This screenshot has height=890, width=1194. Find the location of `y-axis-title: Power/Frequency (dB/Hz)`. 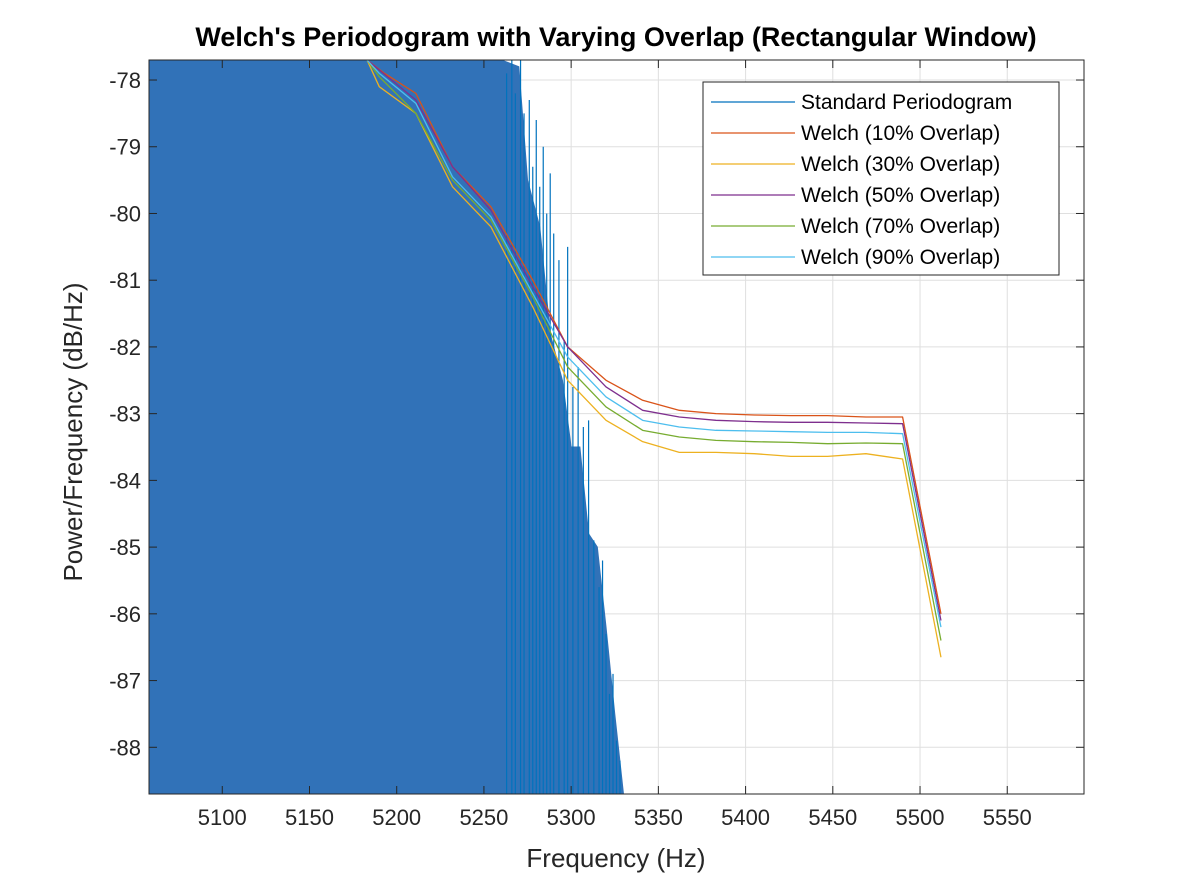

y-axis-title: Power/Frequency (dB/Hz) is located at coordinates (73, 431).